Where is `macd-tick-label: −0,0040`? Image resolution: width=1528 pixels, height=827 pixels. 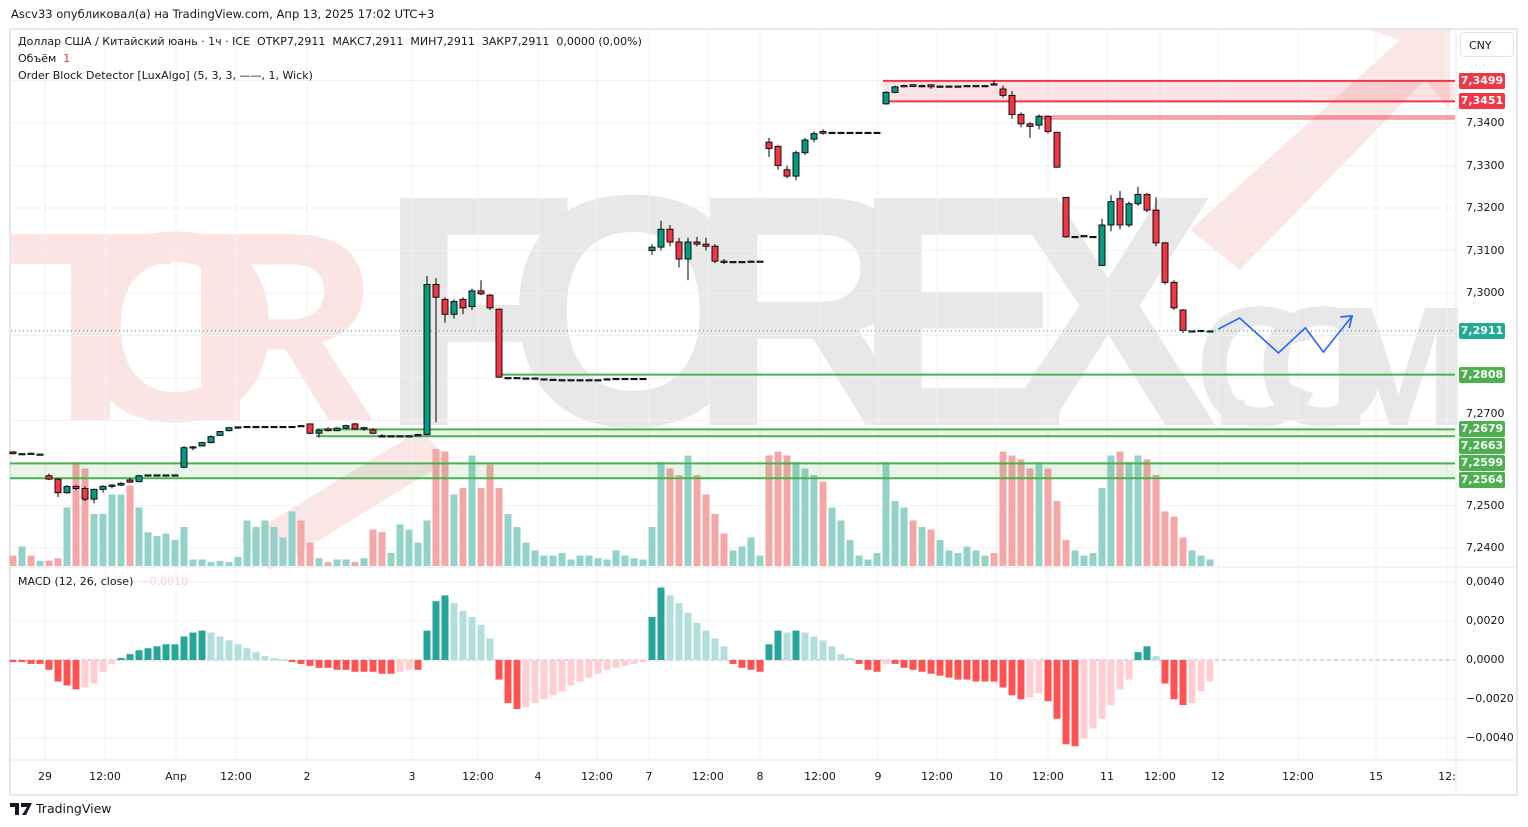 macd-tick-label: −0,0040 is located at coordinates (1490, 738).